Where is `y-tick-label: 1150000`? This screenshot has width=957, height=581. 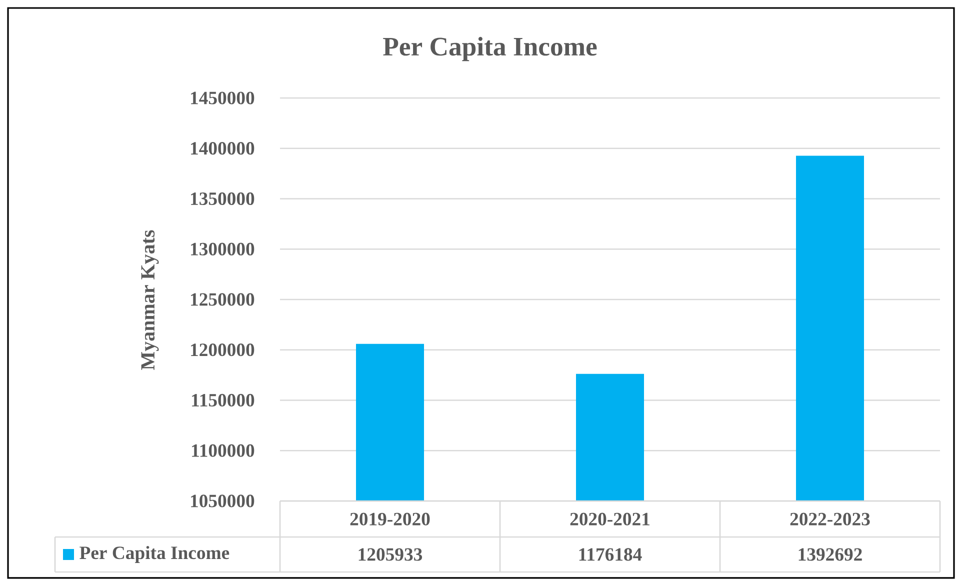 y-tick-label: 1150000 is located at coordinates (223, 400).